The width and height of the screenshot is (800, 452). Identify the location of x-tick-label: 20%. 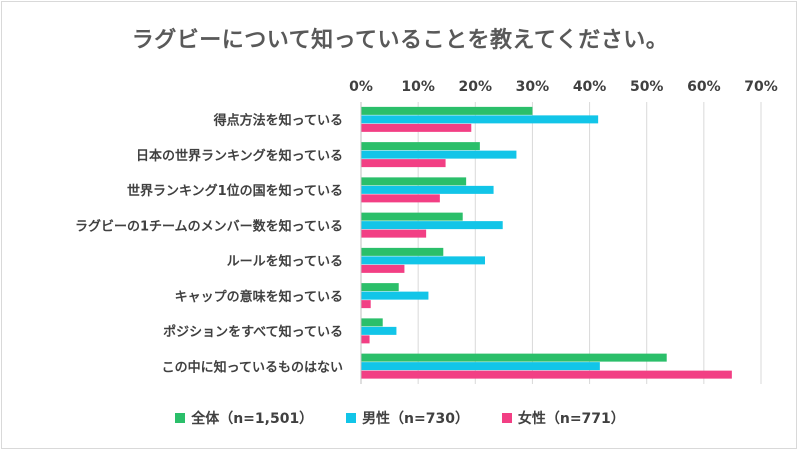
(476, 87).